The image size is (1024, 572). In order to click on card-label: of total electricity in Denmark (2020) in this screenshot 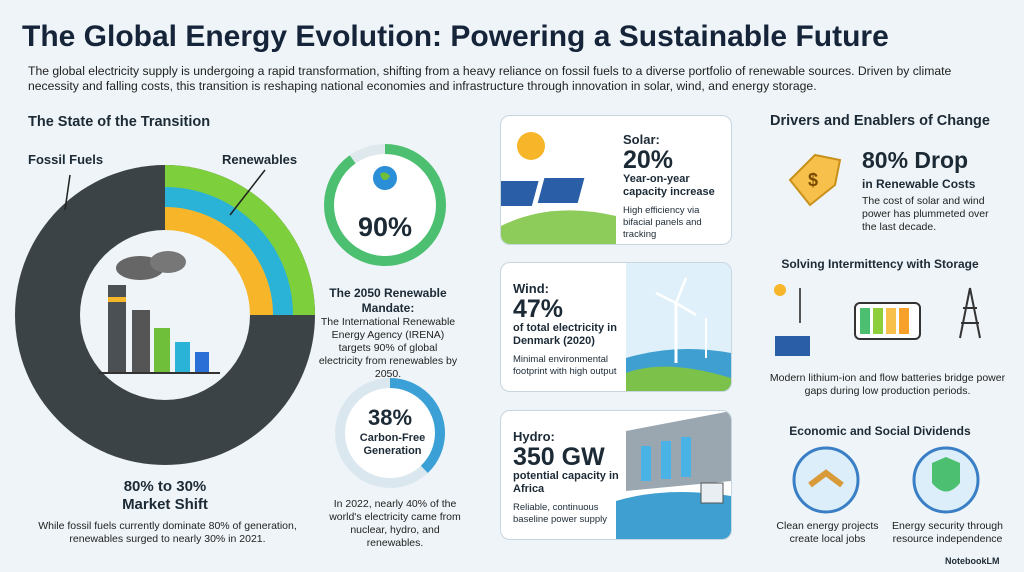, I will do `click(565, 334)`.